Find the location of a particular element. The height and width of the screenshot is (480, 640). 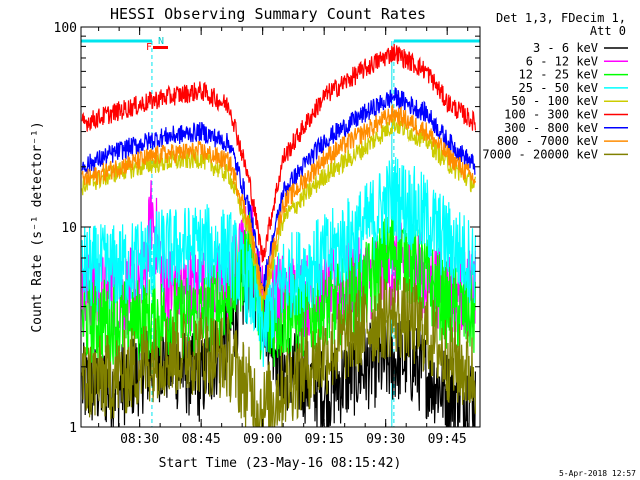

legend-label-6: 300 - 800 keV is located at coordinates (551, 128).